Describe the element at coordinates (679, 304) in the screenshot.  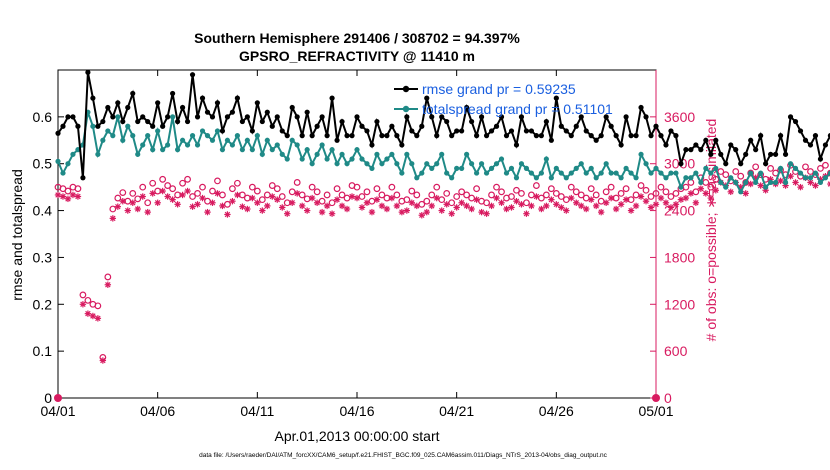
I see `y-right-tick-label: 1200` at that location.